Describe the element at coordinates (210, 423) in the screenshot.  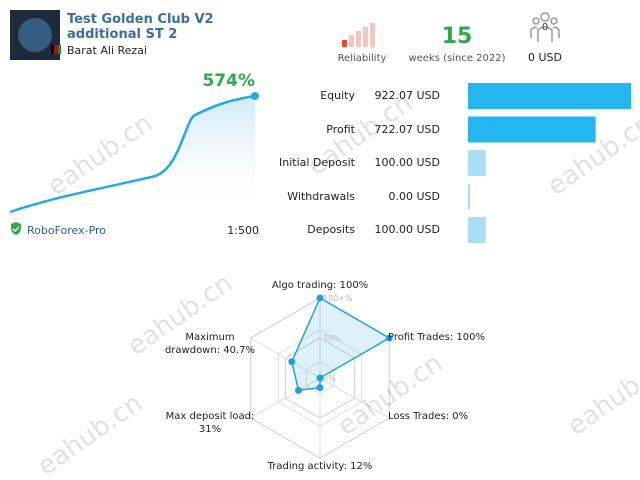
I see `radar-label: Max deposit load: 31%` at that location.